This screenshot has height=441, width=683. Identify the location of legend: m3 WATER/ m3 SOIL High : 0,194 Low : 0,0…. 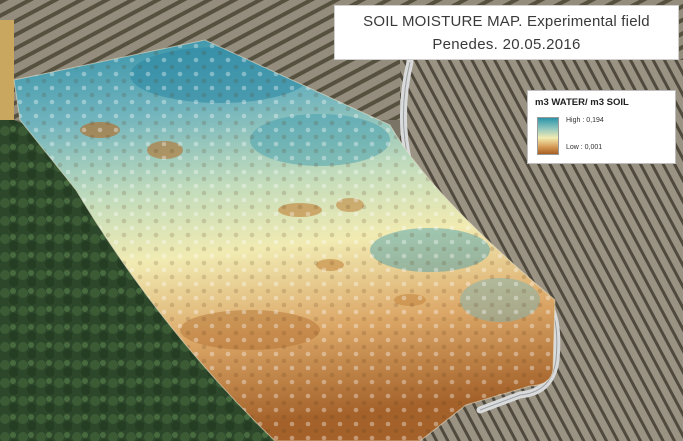
(601, 127).